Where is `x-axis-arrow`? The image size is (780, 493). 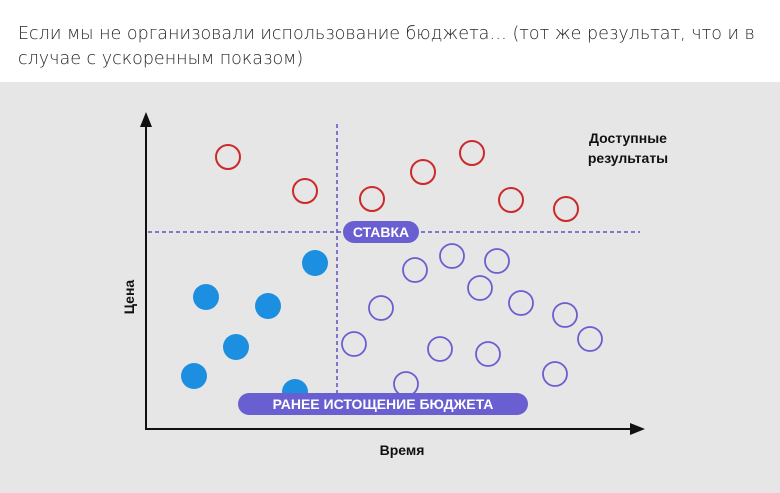
x-axis-arrow is located at coordinates (637, 429).